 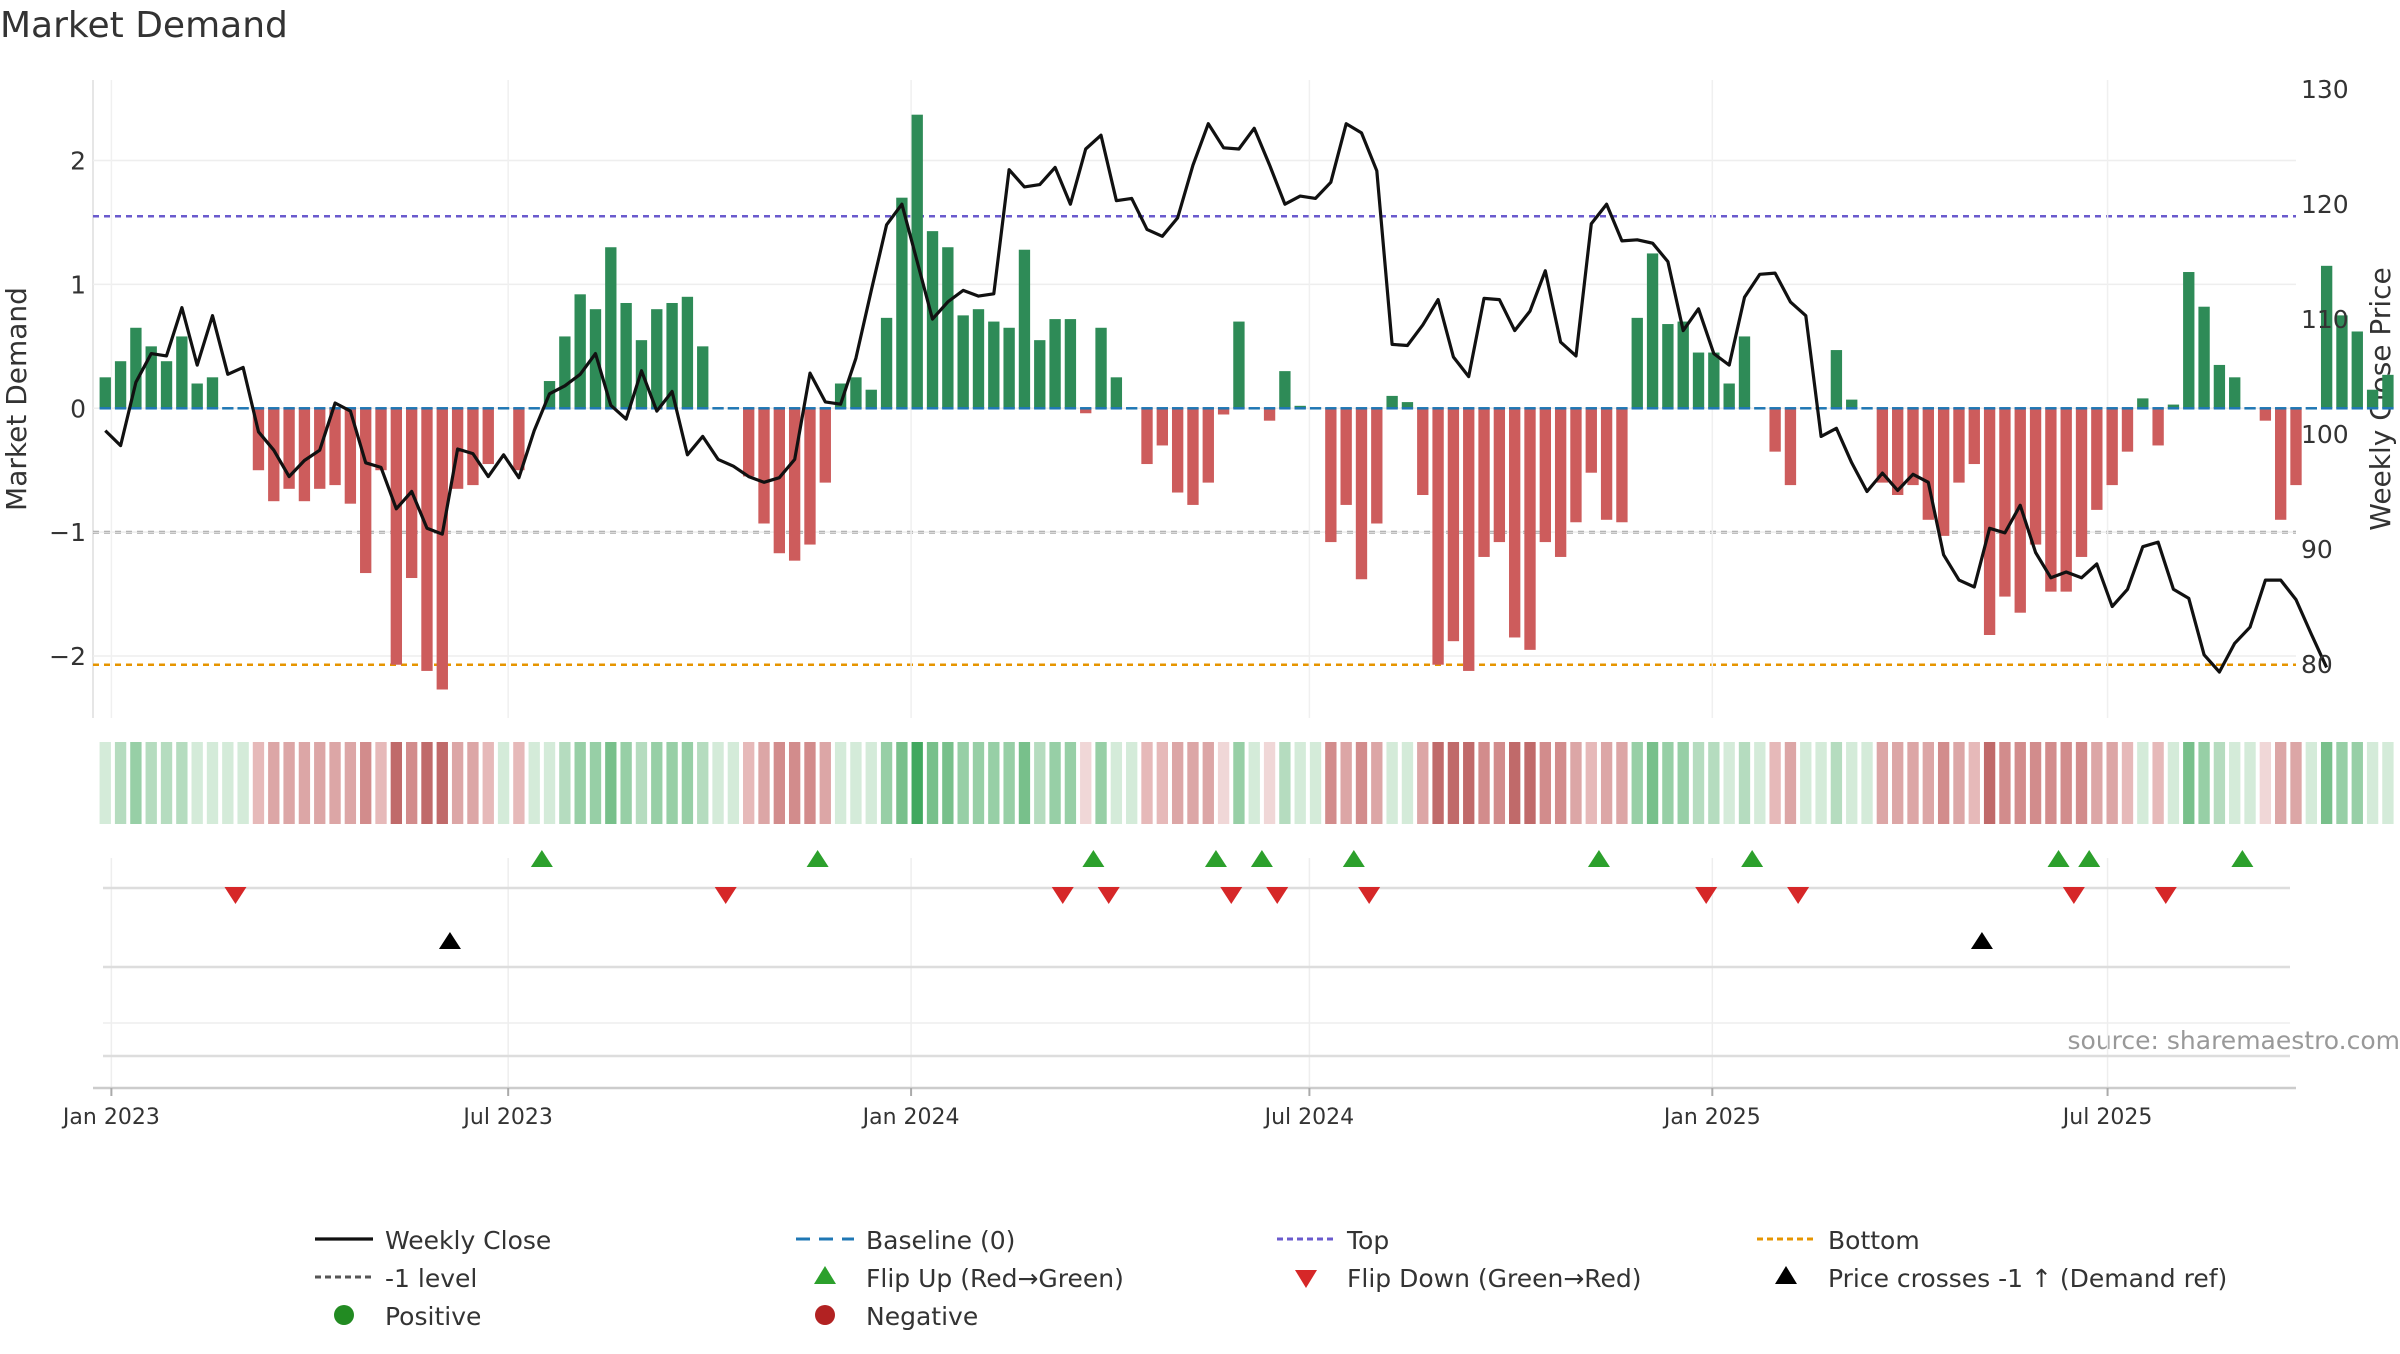 I want to click on y-tick-labels: 210−1−2, so click(x=67, y=409).